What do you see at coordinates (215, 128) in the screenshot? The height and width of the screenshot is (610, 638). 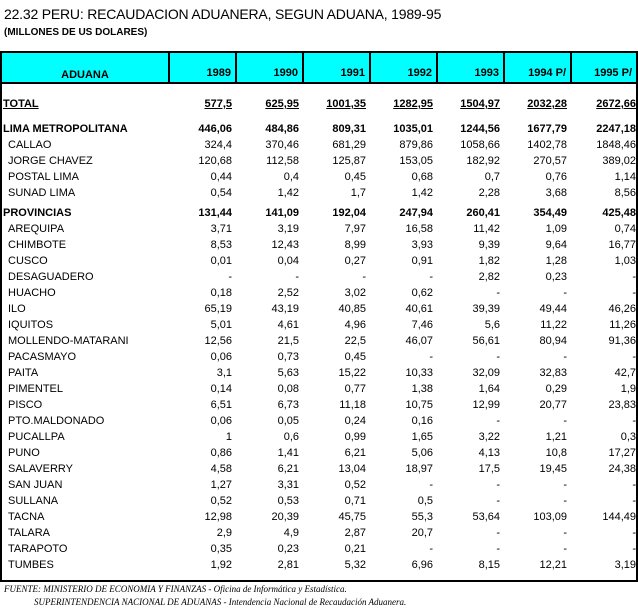 I see `cell-value: 446,06` at bounding box center [215, 128].